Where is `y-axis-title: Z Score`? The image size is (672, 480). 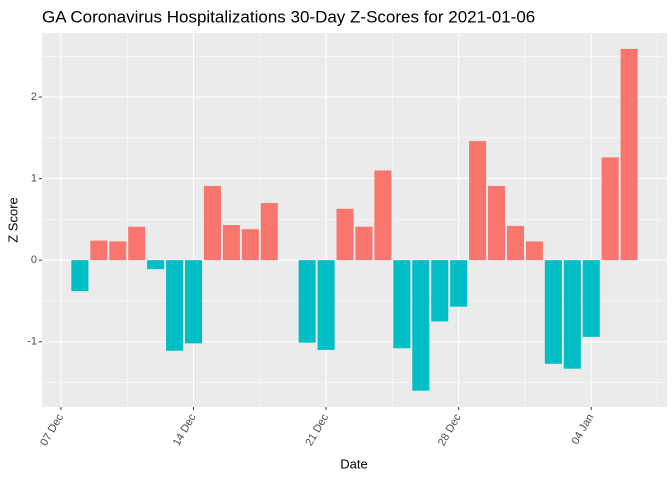 y-axis-title: Z Score is located at coordinates (12, 220).